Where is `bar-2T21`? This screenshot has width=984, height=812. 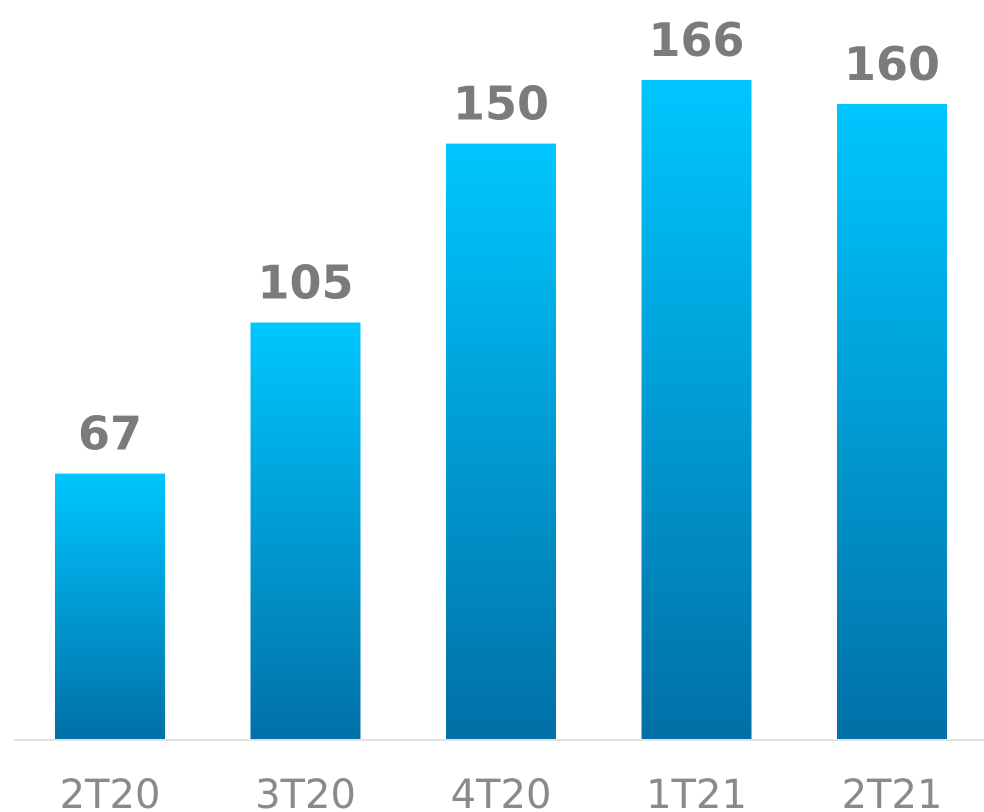 bar-2T21 is located at coordinates (892, 421).